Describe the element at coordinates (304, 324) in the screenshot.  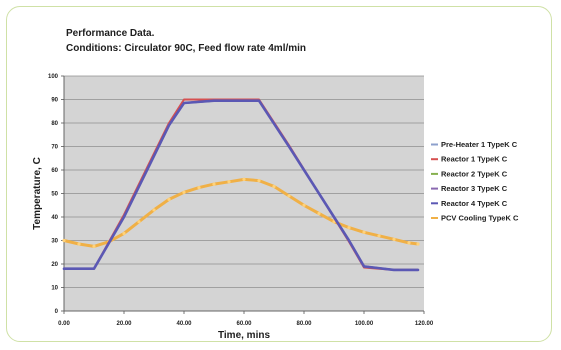
I see `x-tick-label: 80.00` at that location.